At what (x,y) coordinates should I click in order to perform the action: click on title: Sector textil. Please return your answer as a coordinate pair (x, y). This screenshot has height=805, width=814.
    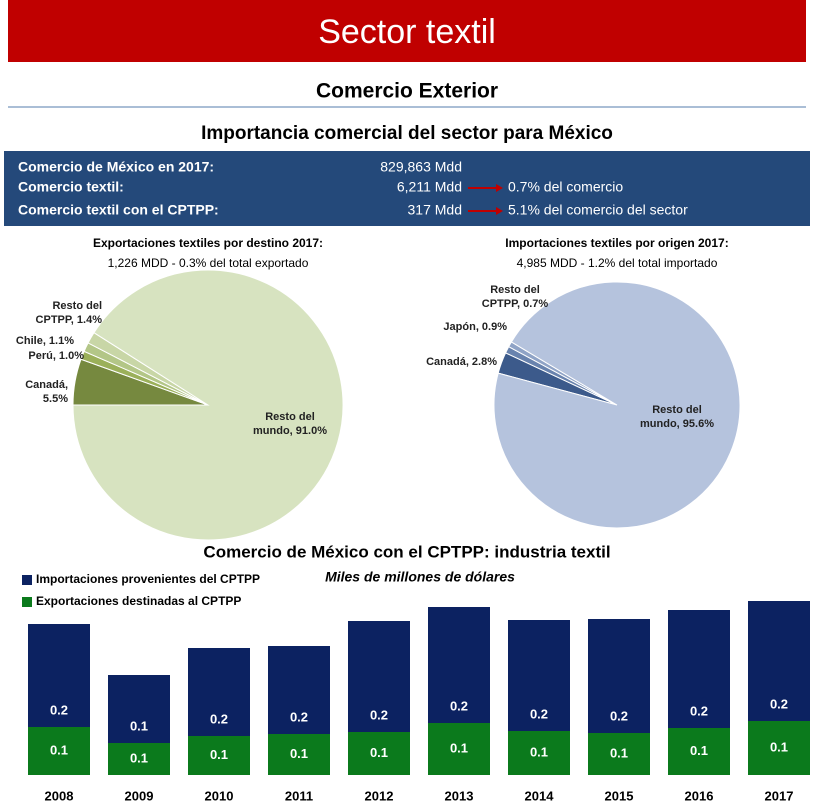
    Looking at the image, I should click on (407, 32).